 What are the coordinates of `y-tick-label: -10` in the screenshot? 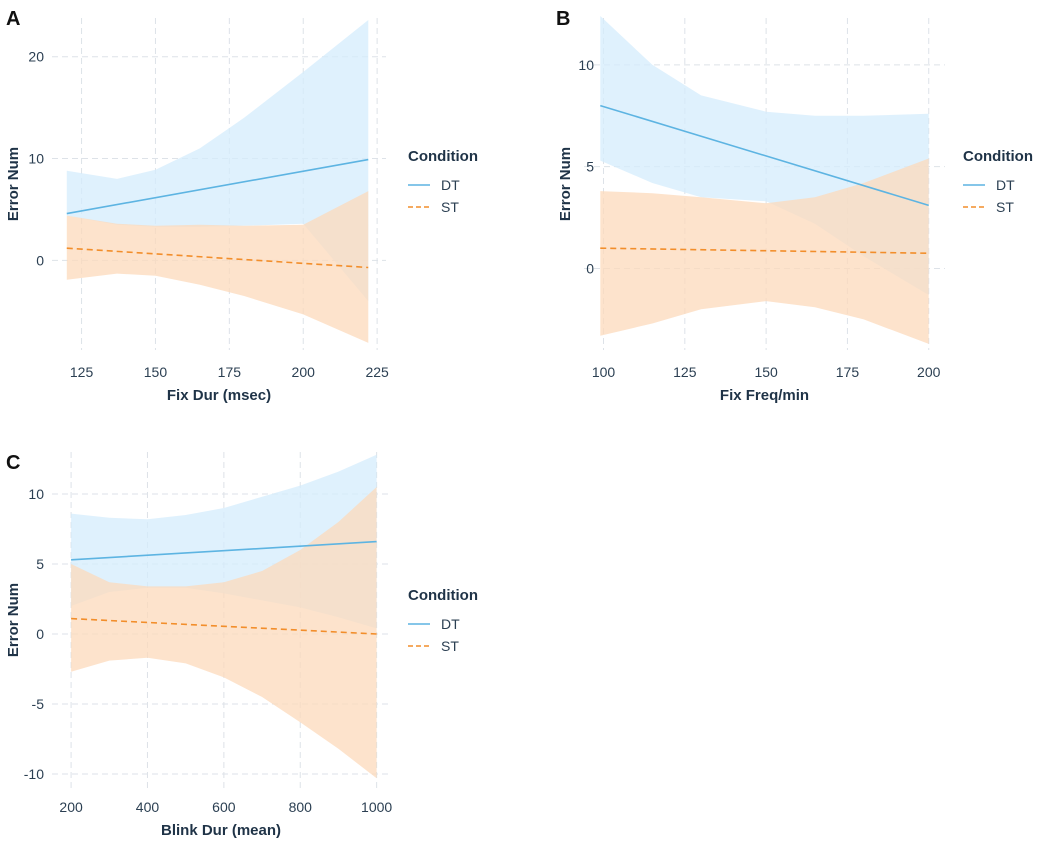 It's located at (34, 774).